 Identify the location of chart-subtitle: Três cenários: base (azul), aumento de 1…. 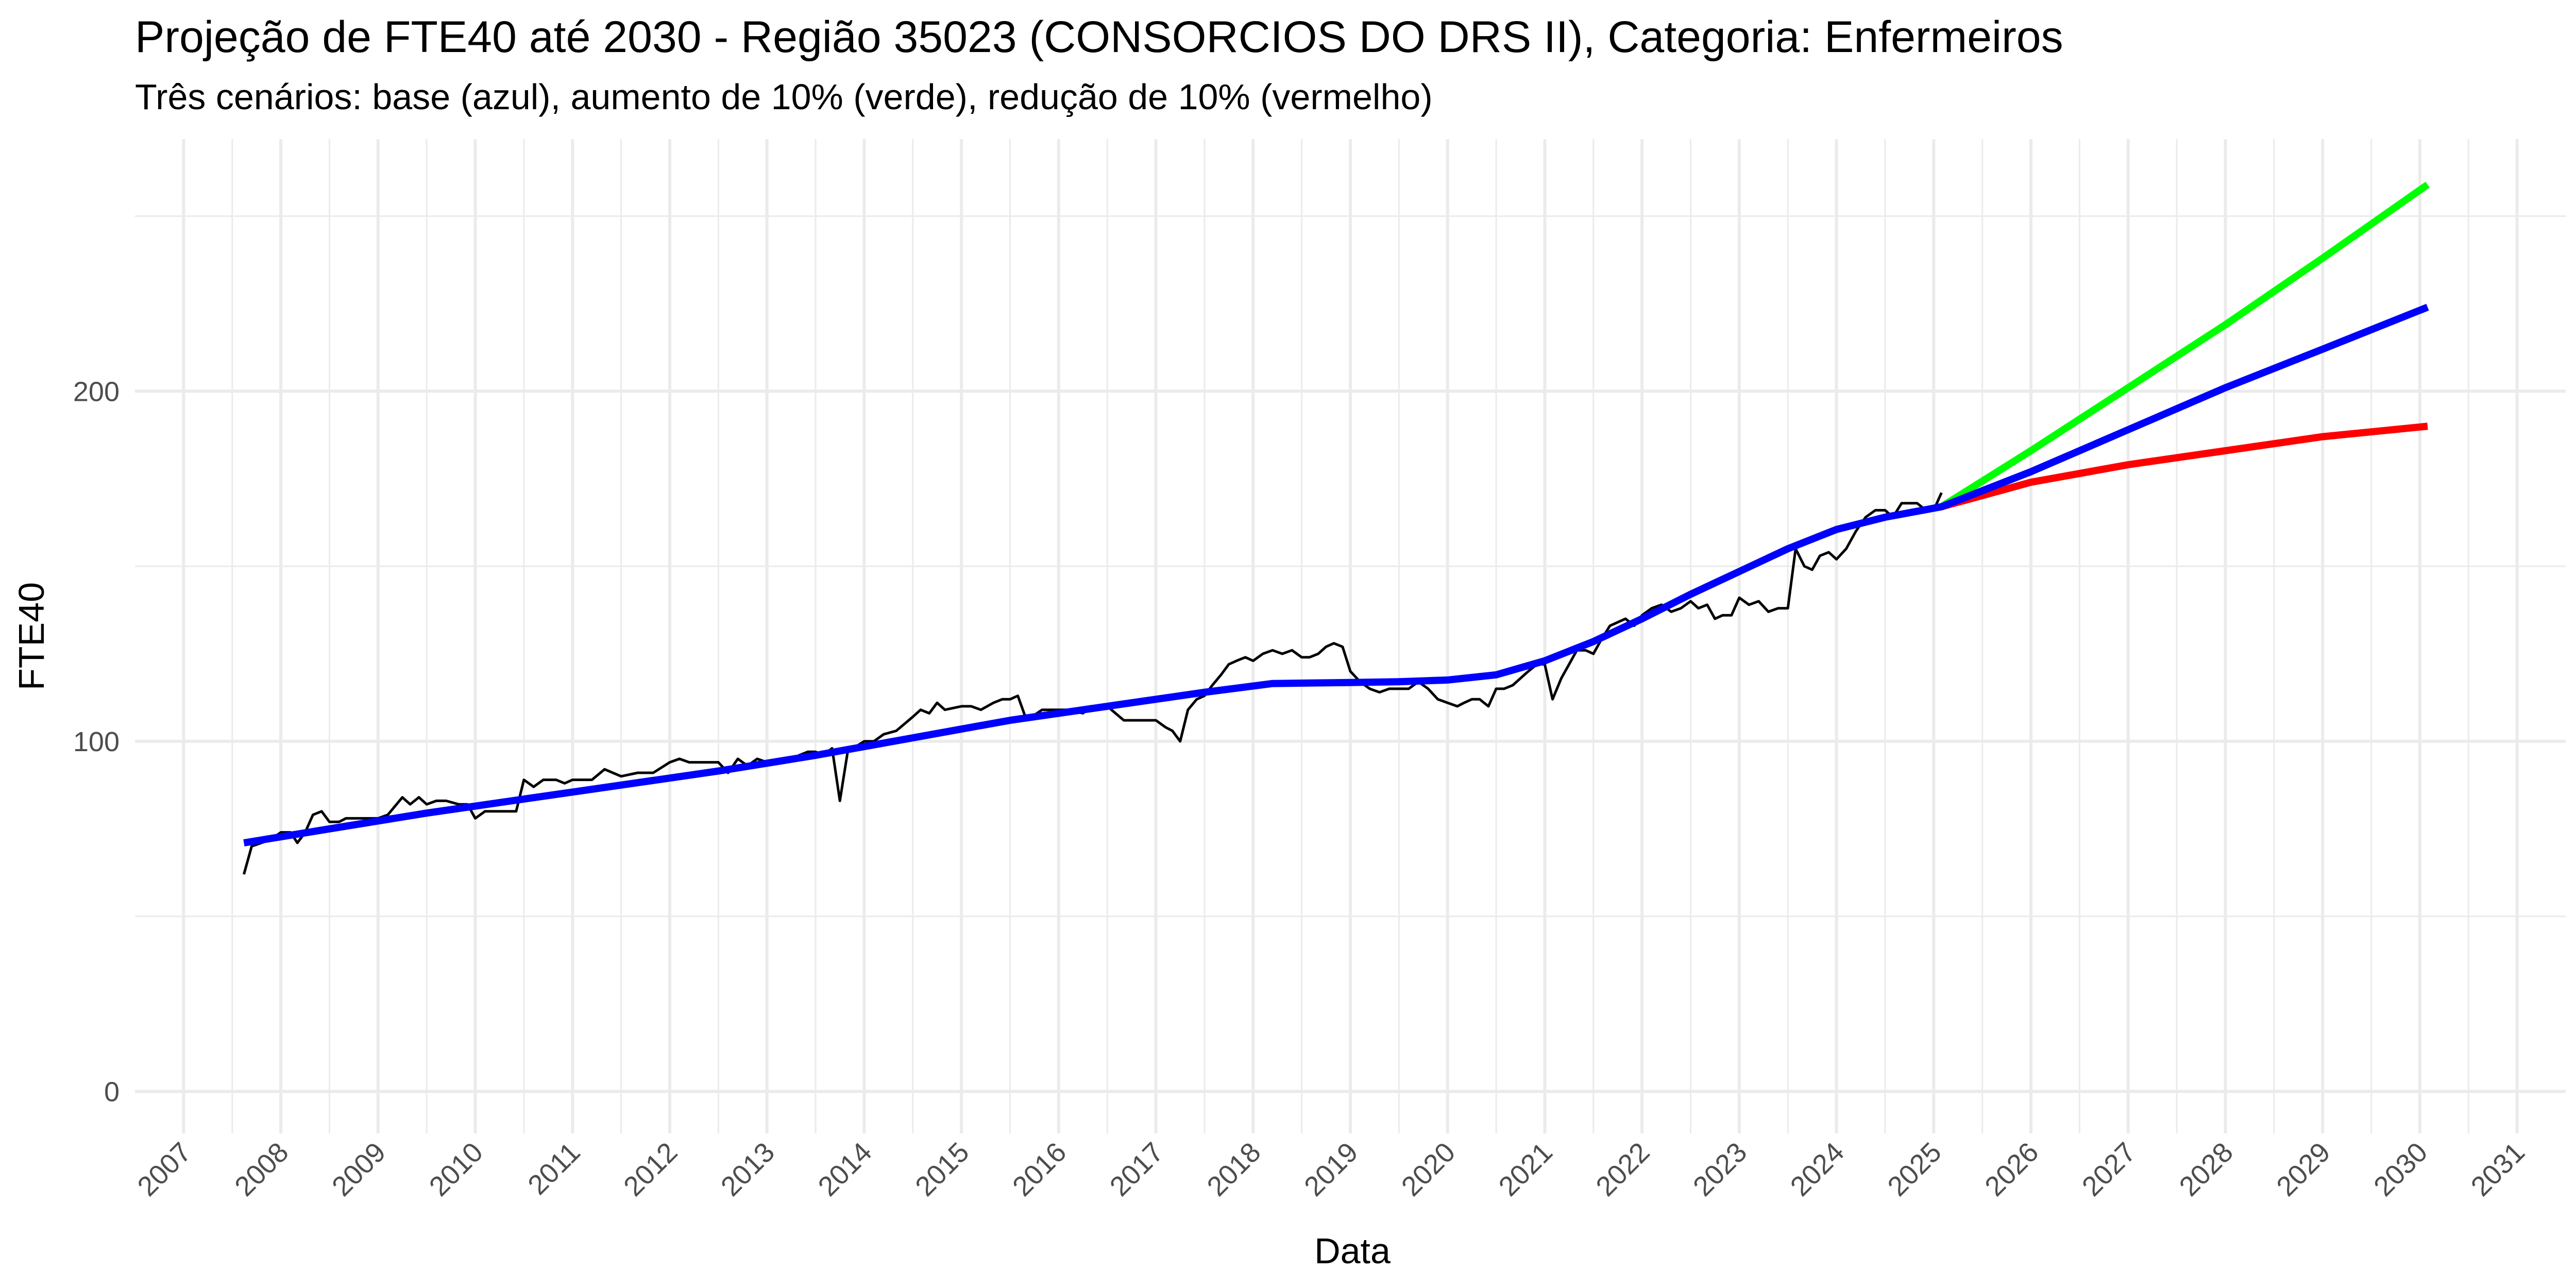
(784, 97).